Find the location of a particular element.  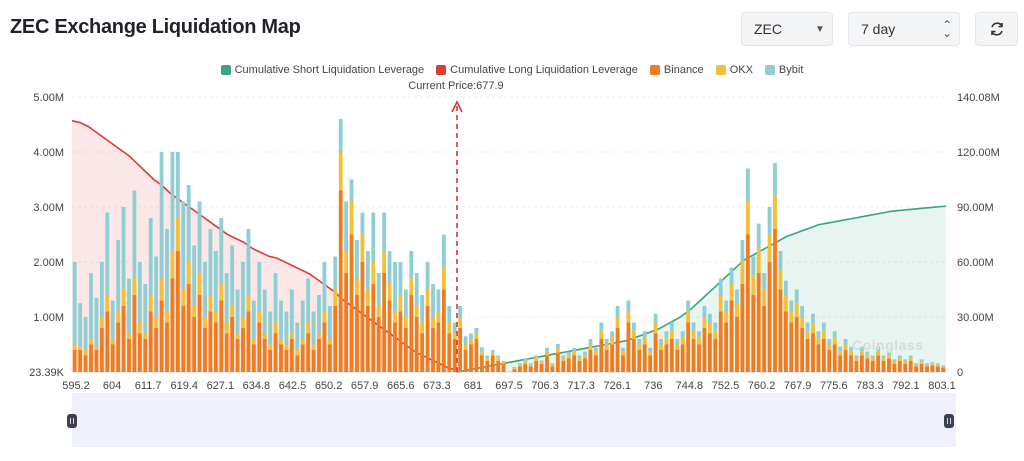

legend-item-binance: Binance is located at coordinates (676, 70).